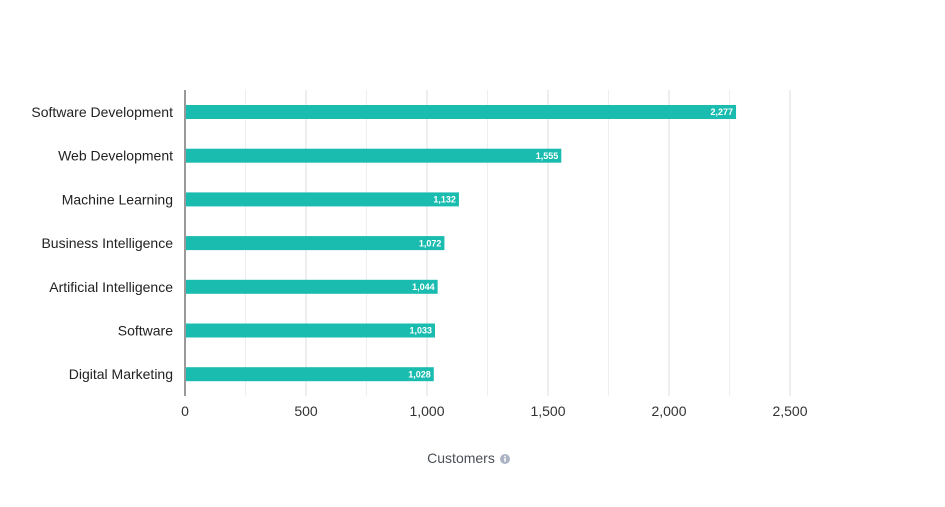 The height and width of the screenshot is (507, 945). I want to click on x-tick-label: 2,000, so click(668, 411).